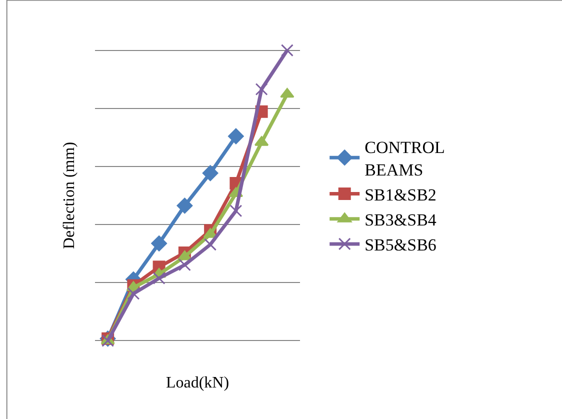 Image resolution: width=562 pixels, height=419 pixels. What do you see at coordinates (400, 245) in the screenshot?
I see `legend-label: SB5&SB6` at bounding box center [400, 245].